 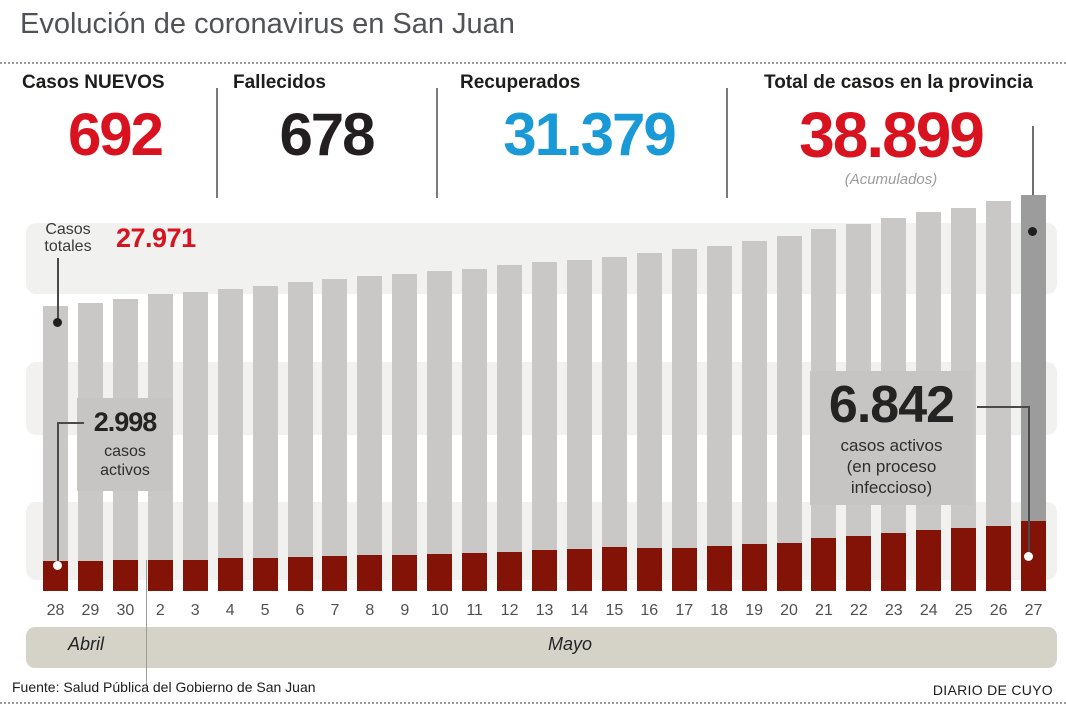 What do you see at coordinates (279, 82) in the screenshot?
I see `stat-label-fallecidos: Fallecidos` at bounding box center [279, 82].